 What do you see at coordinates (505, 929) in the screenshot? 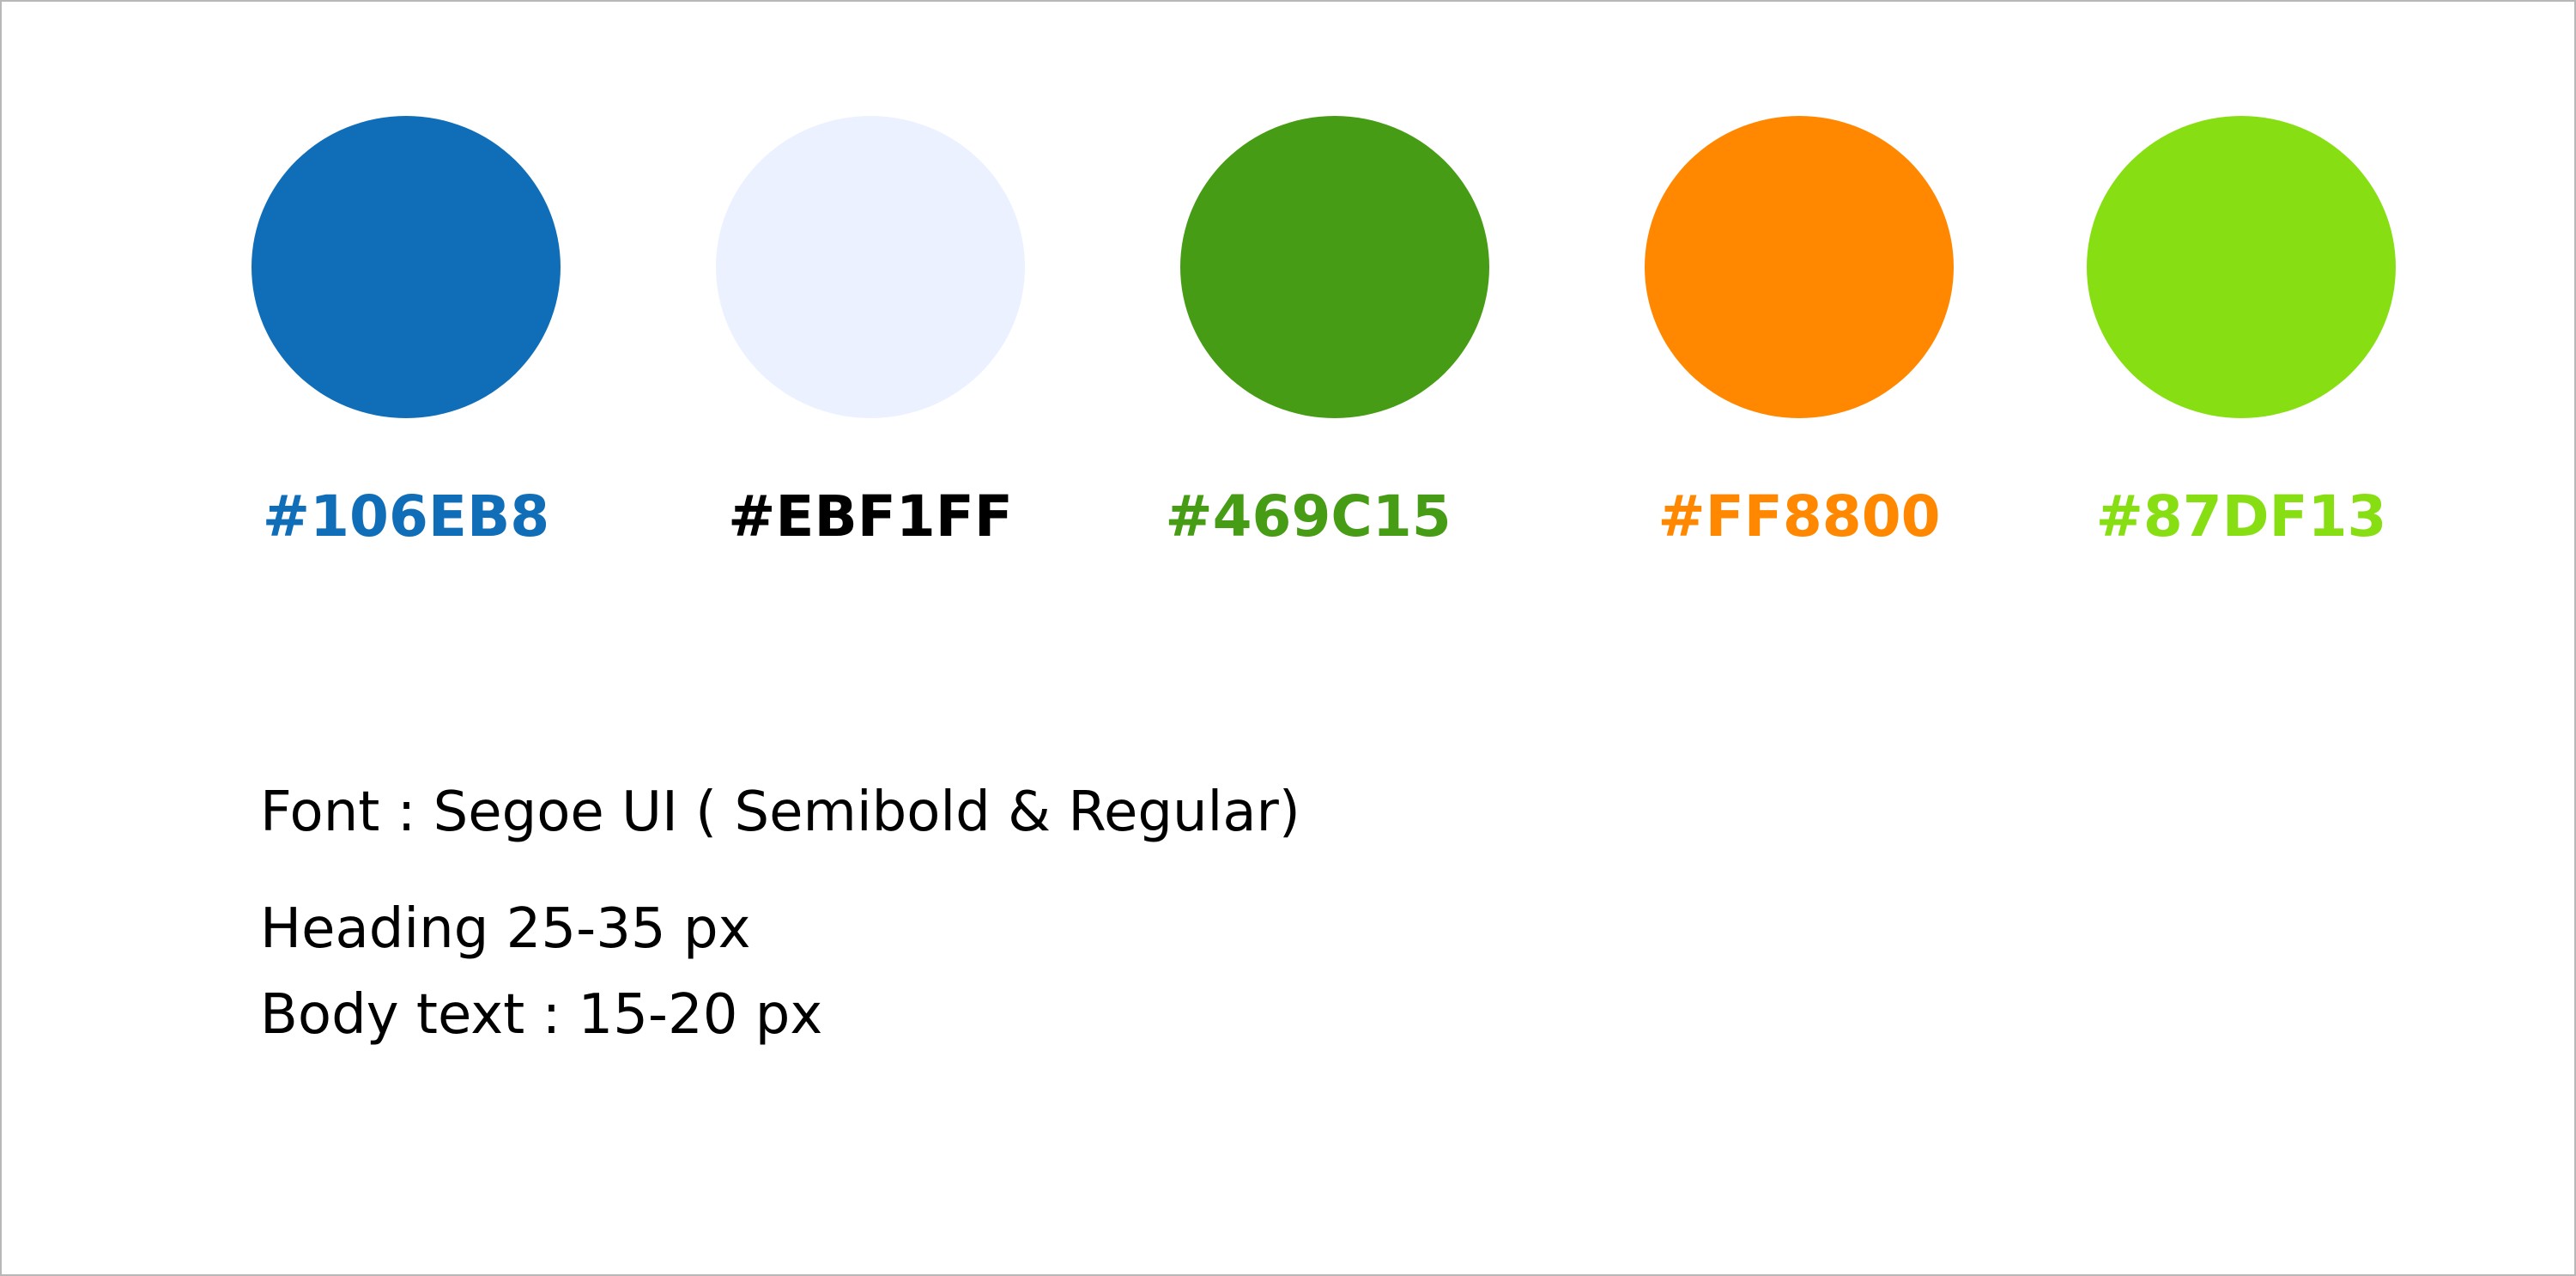
I see `heading-size-note: Heading 25-35 px` at bounding box center [505, 929].